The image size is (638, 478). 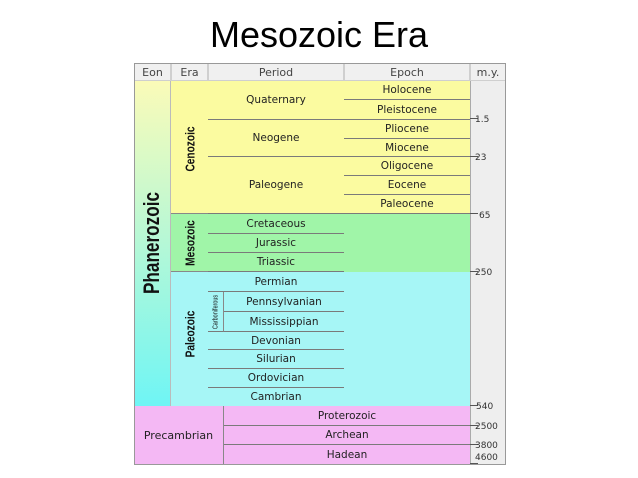 What do you see at coordinates (481, 158) in the screenshot?
I see `age-label-2: 23` at bounding box center [481, 158].